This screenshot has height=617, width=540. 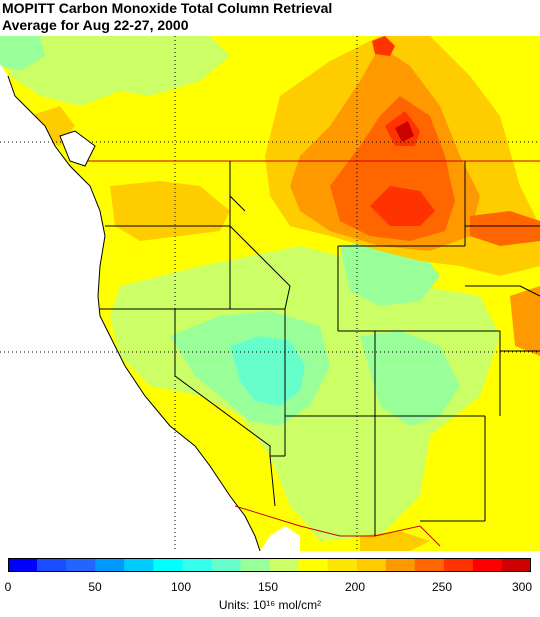 I want to click on co-field-low-zone-nw, so click(x=22, y=53).